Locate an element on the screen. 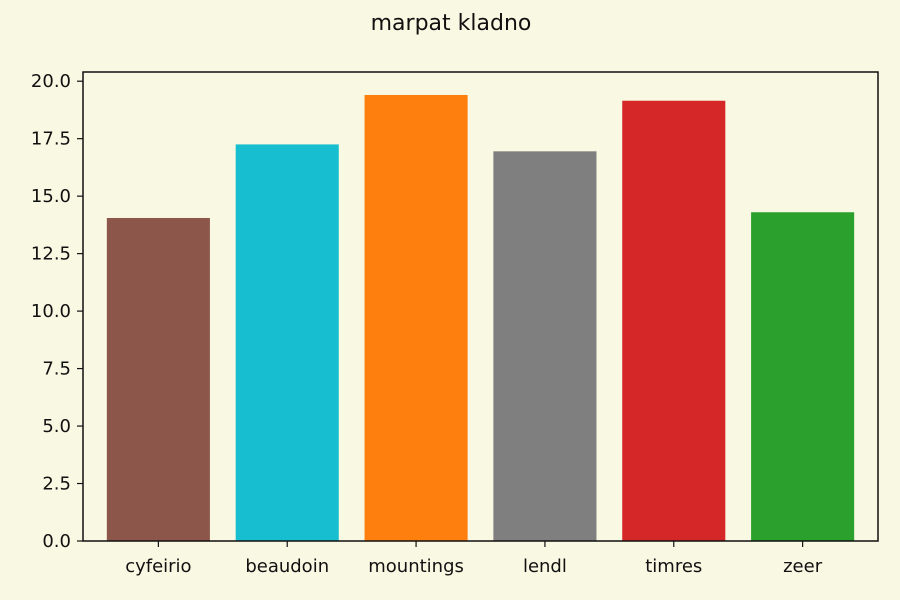 The height and width of the screenshot is (600, 900). bar-cyfeirio is located at coordinates (158, 379).